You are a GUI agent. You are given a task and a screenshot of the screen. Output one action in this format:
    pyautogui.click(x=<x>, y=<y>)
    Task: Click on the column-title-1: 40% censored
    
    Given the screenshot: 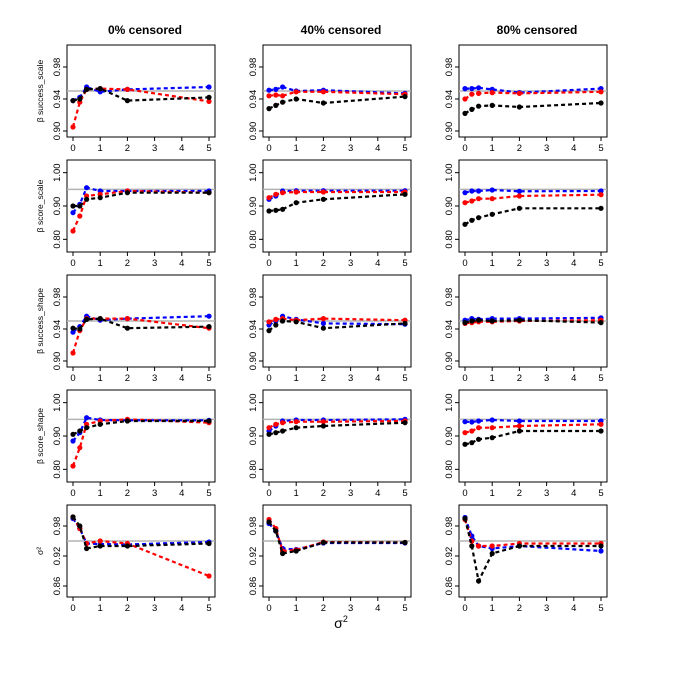 What is the action you would take?
    pyautogui.click(x=341, y=30)
    